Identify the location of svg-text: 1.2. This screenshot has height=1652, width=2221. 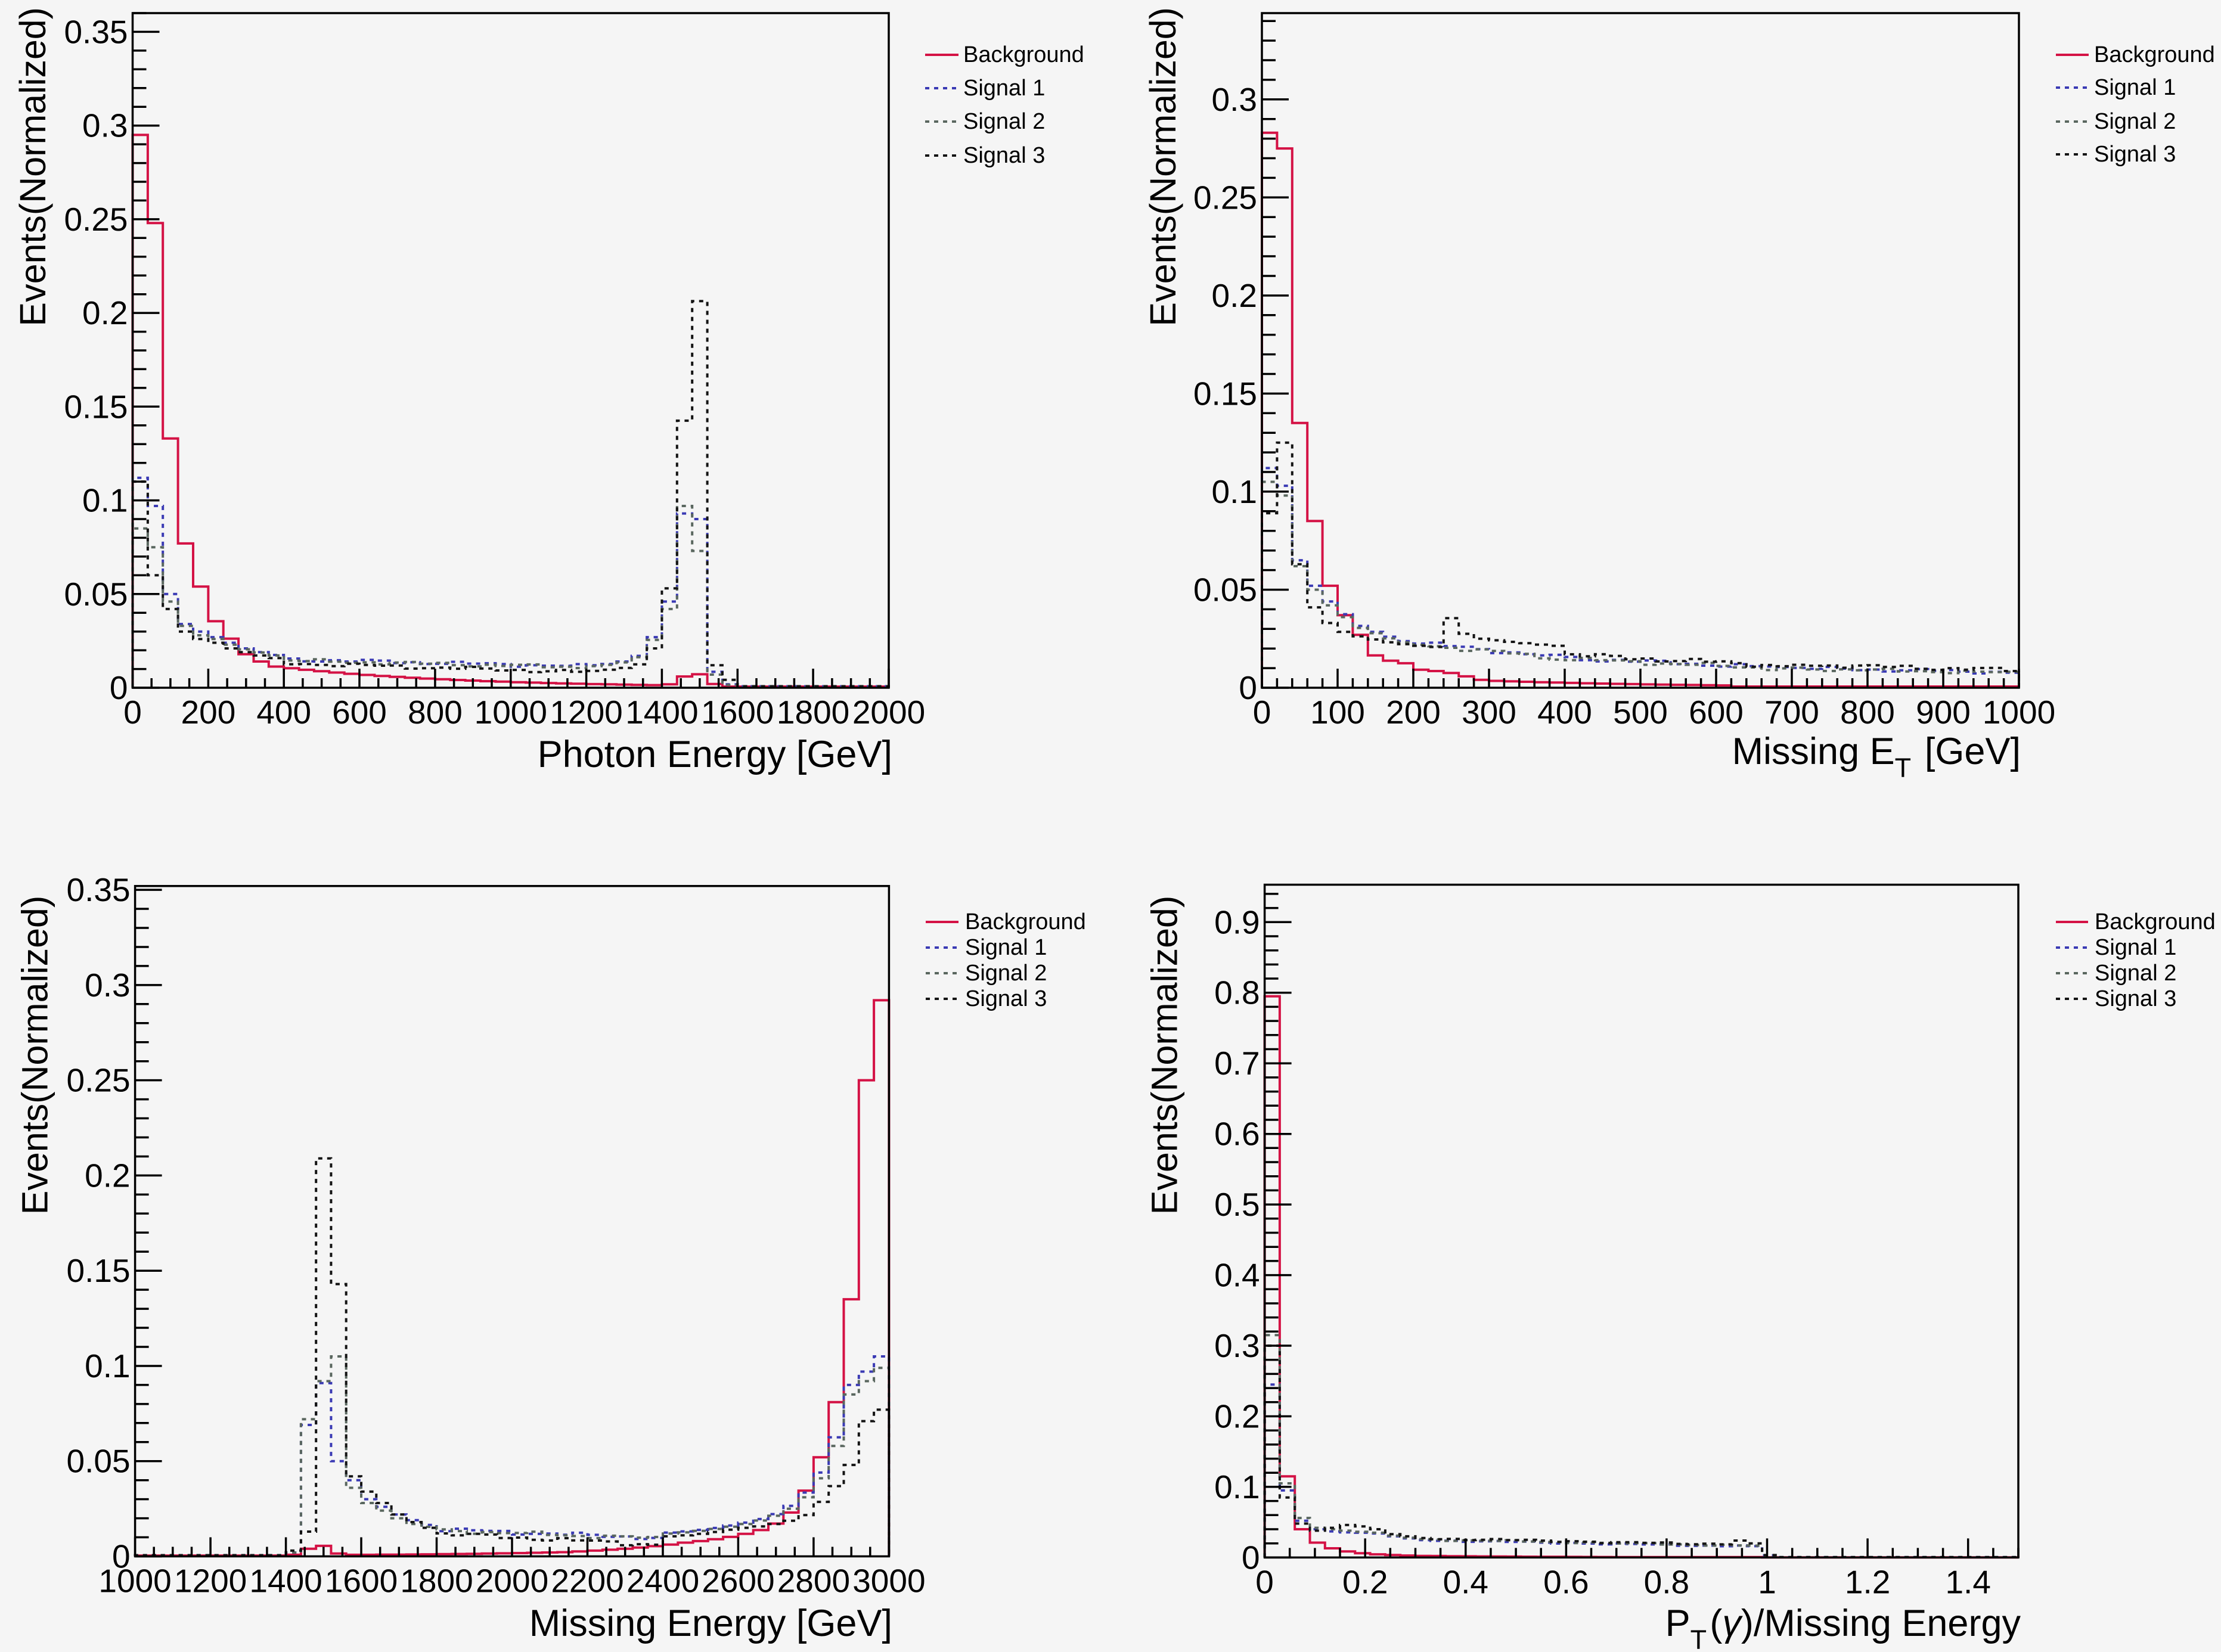
(1867, 1581).